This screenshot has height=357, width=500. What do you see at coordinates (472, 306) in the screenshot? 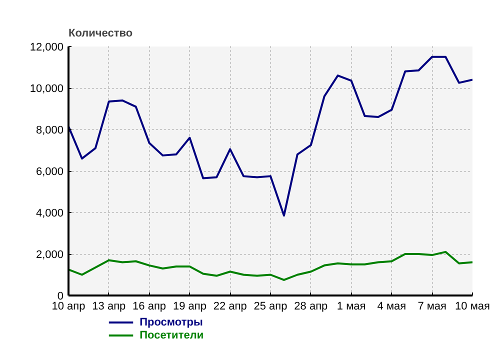
I see `x-tick-label: 10 мая` at bounding box center [472, 306].